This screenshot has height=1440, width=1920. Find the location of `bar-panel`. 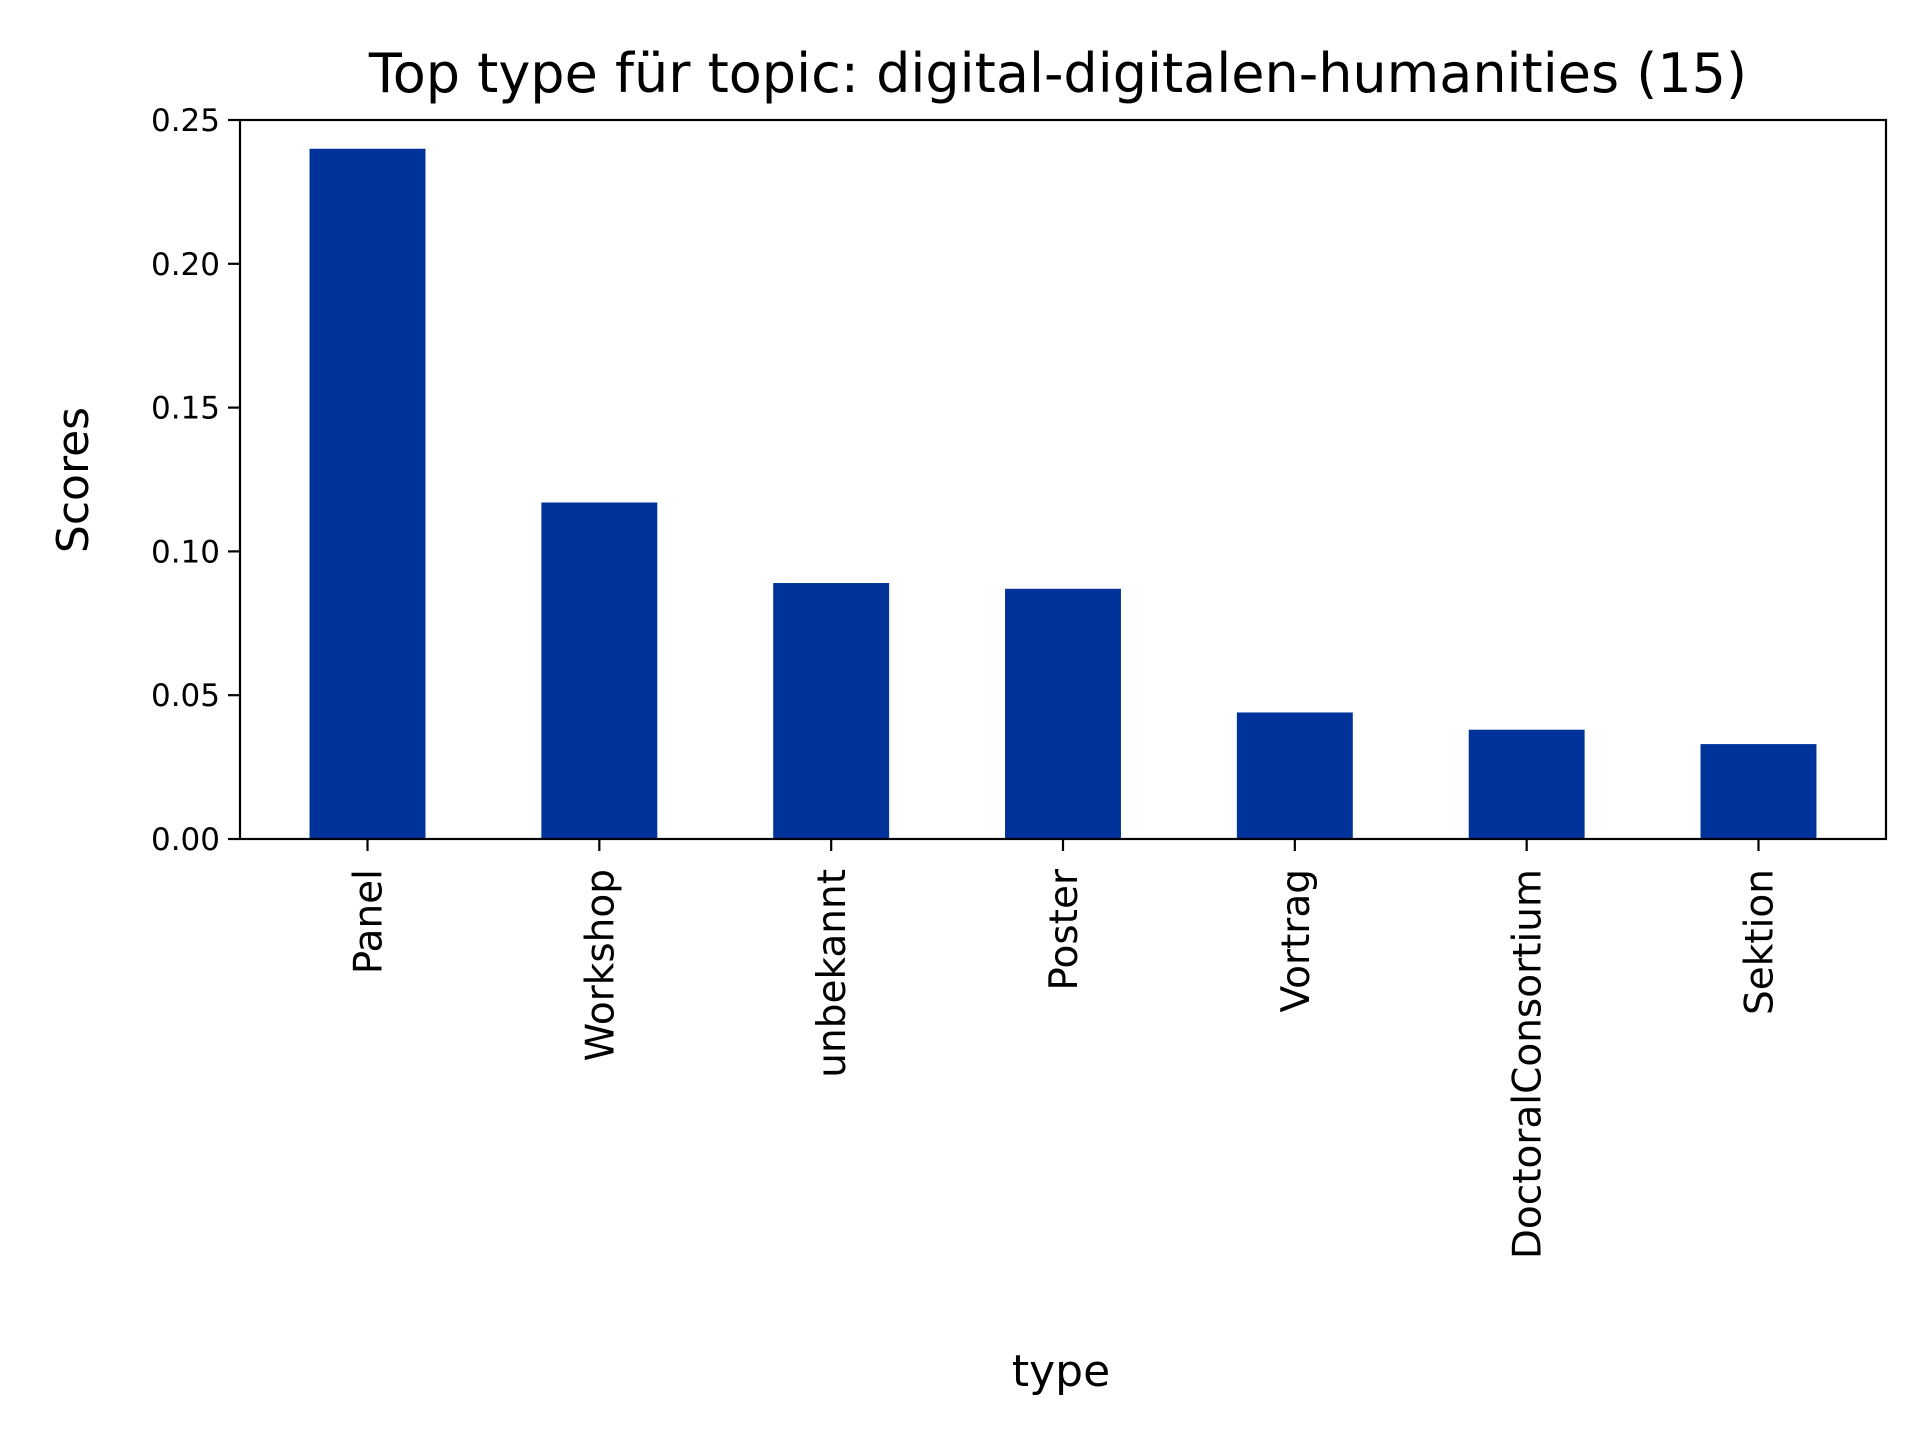

bar-panel is located at coordinates (367, 493).